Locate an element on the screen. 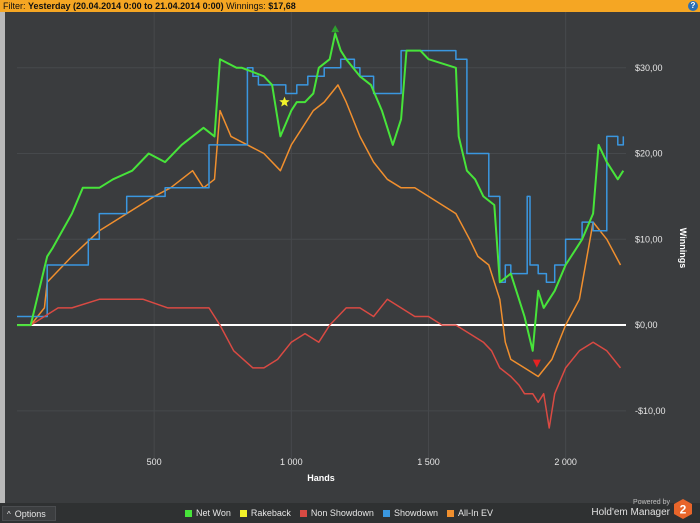 The width and height of the screenshot is (700, 523). rakeback-star-icon is located at coordinates (284, 101).